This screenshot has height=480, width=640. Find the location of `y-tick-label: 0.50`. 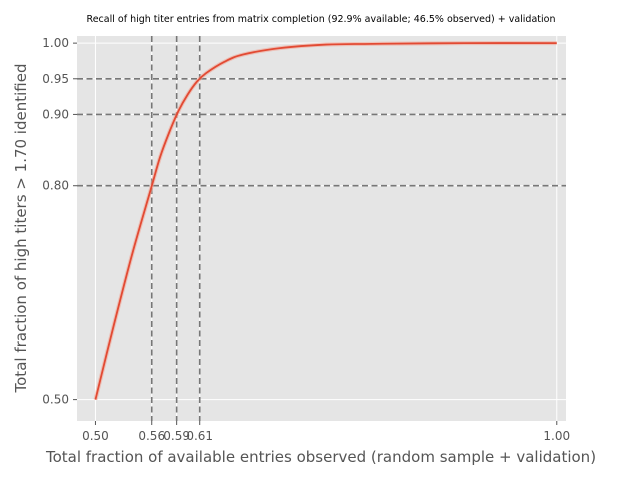

y-tick-label: 0.50 is located at coordinates (55, 400).